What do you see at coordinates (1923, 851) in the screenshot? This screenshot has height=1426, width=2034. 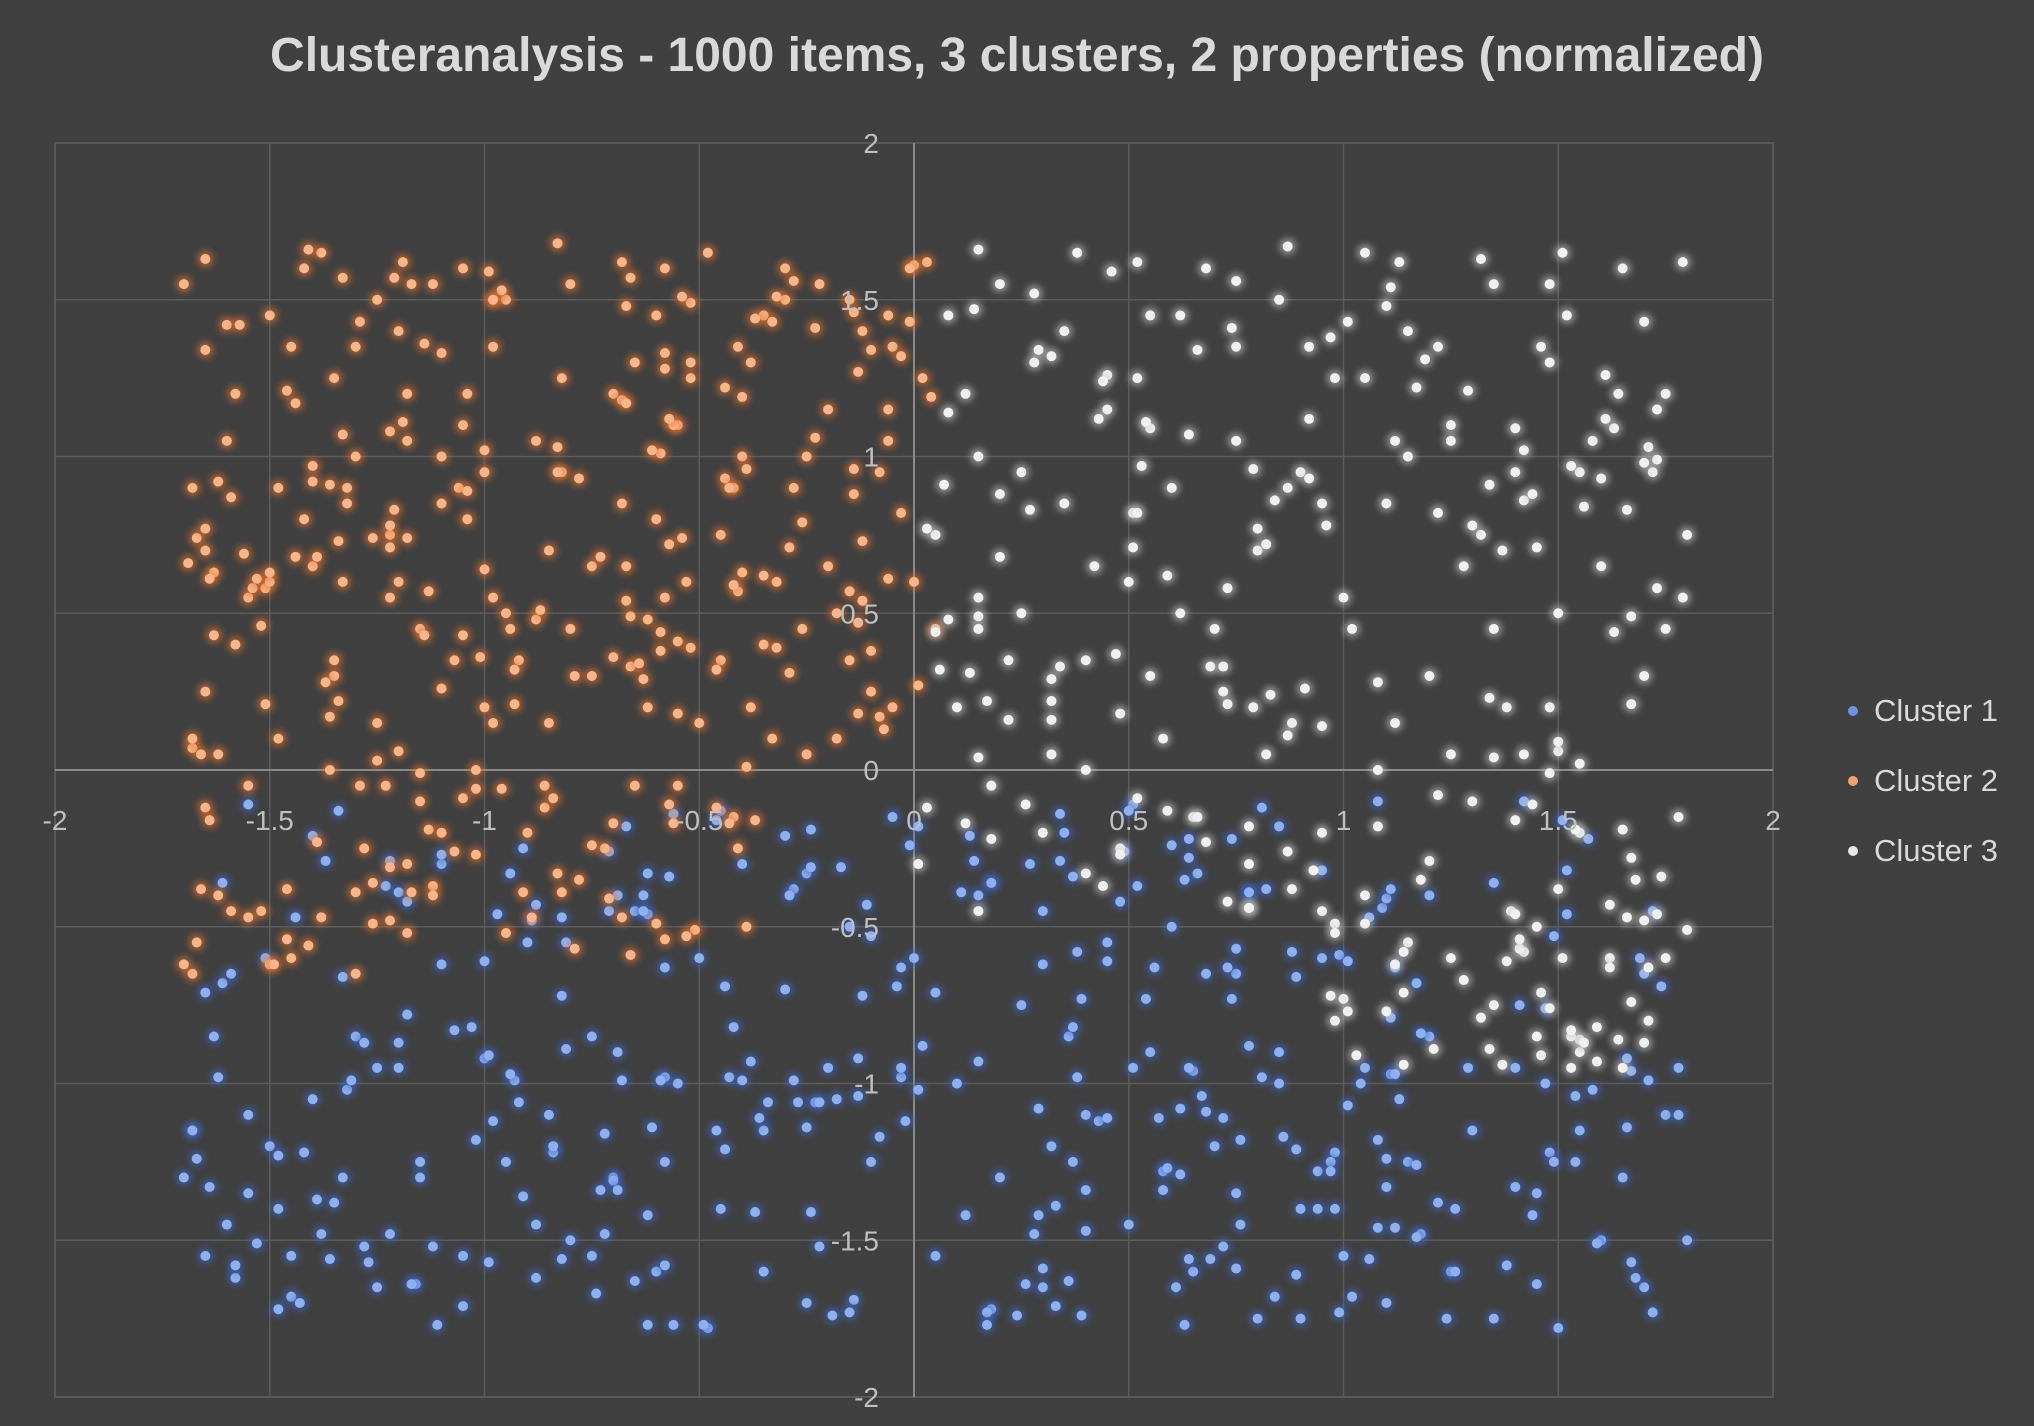 I see `legend-item-cluster-3: Cluster 3` at bounding box center [1923, 851].